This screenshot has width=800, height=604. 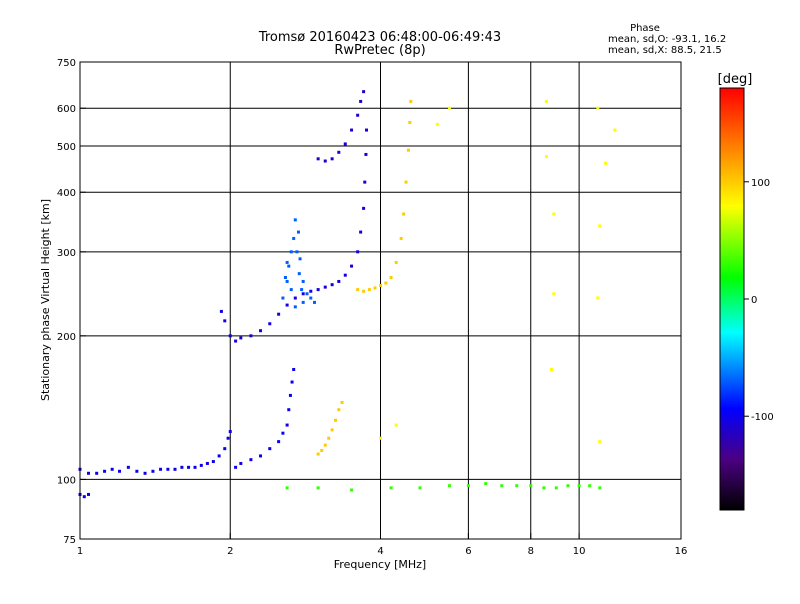 What do you see at coordinates (45, 300) in the screenshot?
I see `y-axis-label: Stationary phase Virtual Height [km]` at bounding box center [45, 300].